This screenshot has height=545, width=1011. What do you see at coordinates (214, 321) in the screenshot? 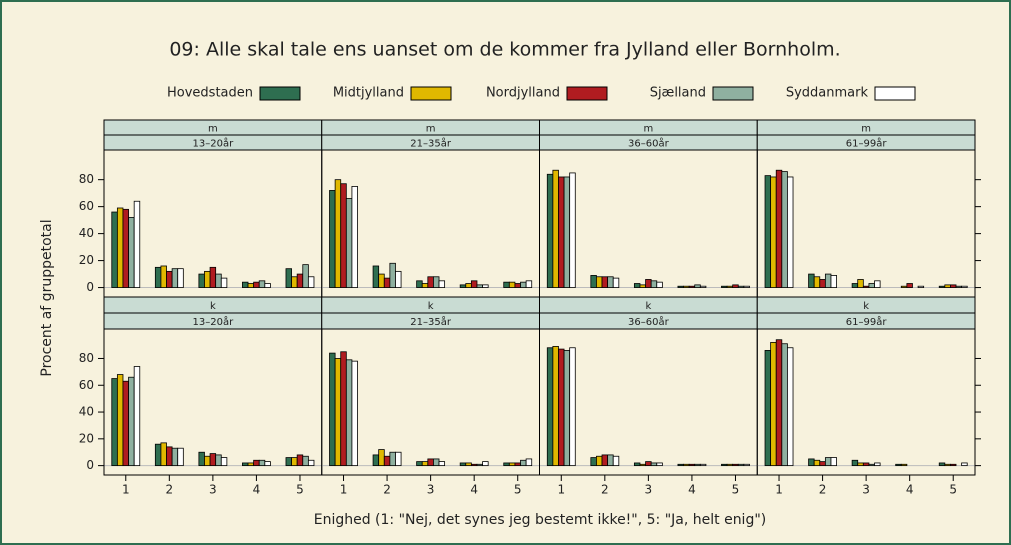
I see `strip-label: 13–20år` at bounding box center [214, 321].